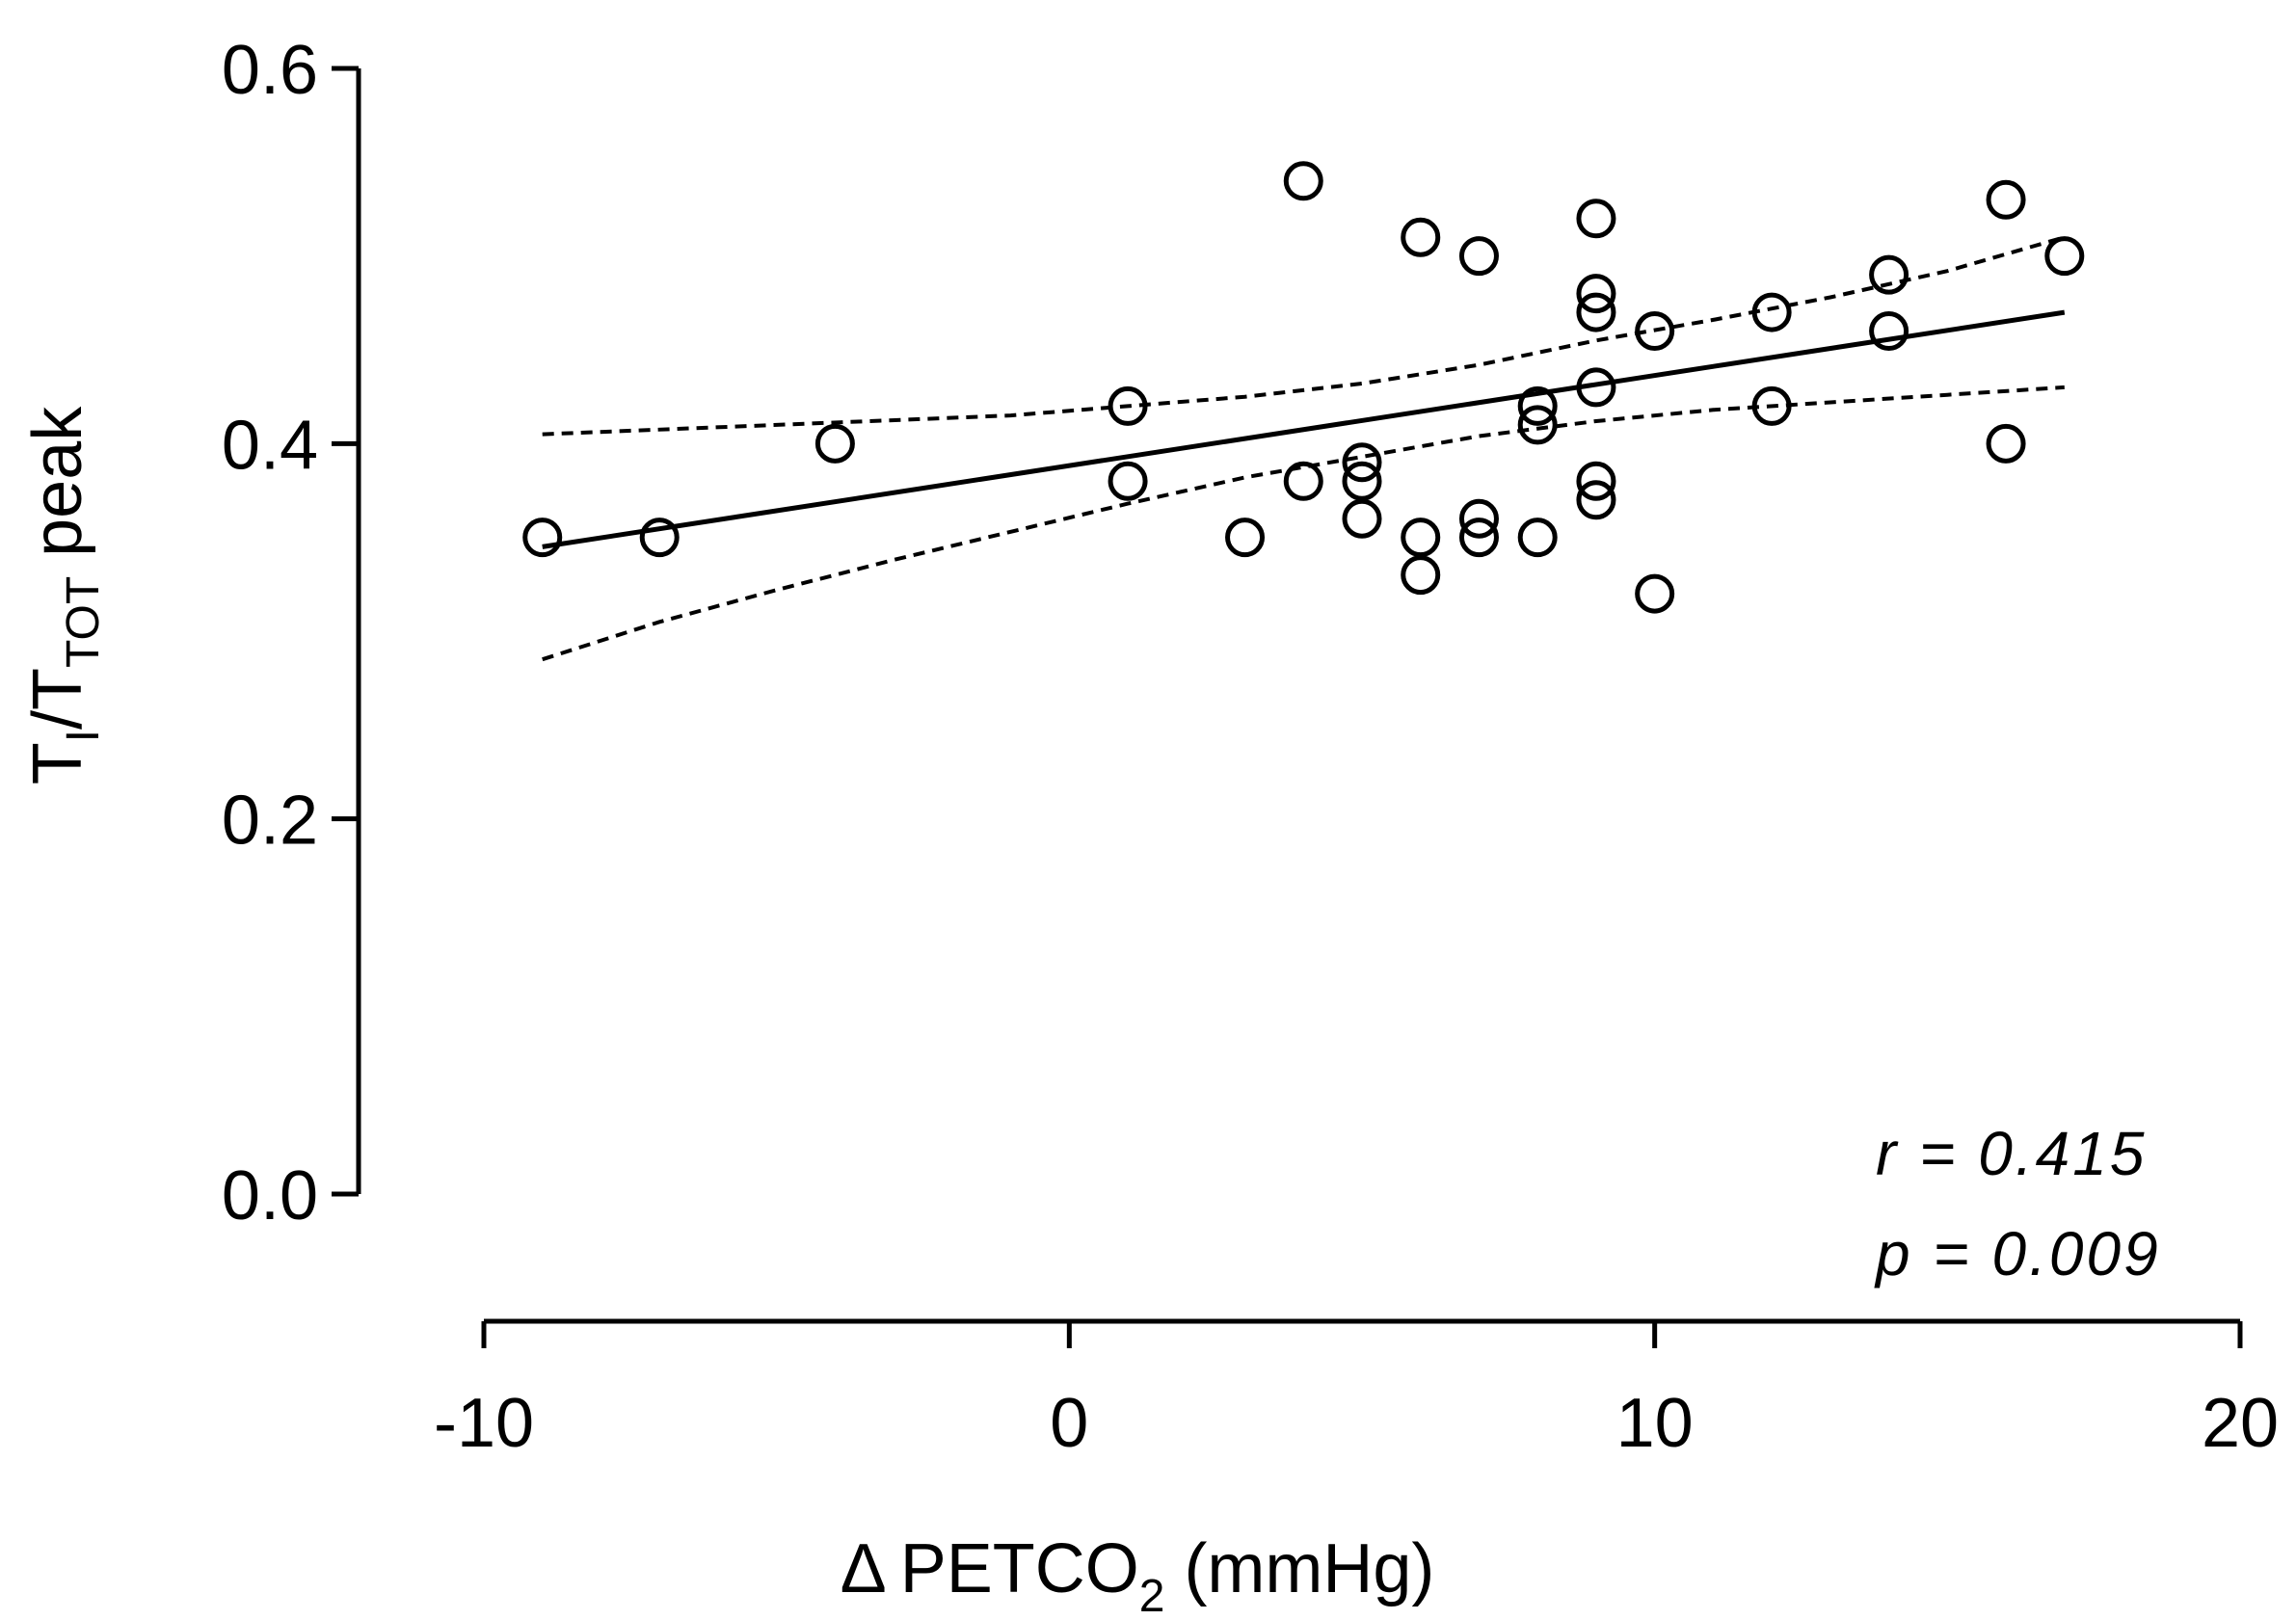 The image size is (2296, 1620). What do you see at coordinates (1655, 1423) in the screenshot?
I see `x-tick-label: 10` at bounding box center [1655, 1423].